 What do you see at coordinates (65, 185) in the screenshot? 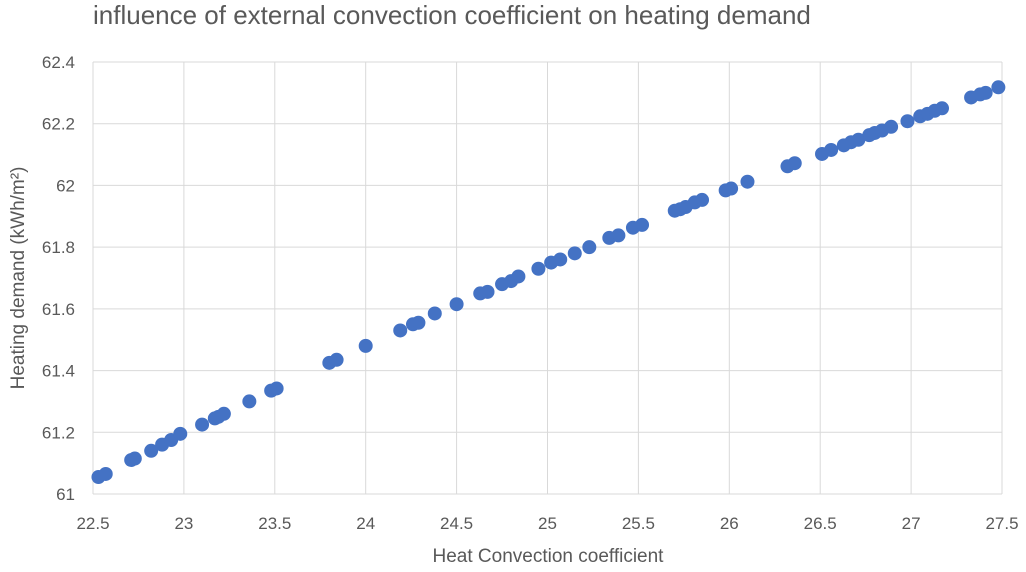
I see `y-tick-label: 62` at bounding box center [65, 185].